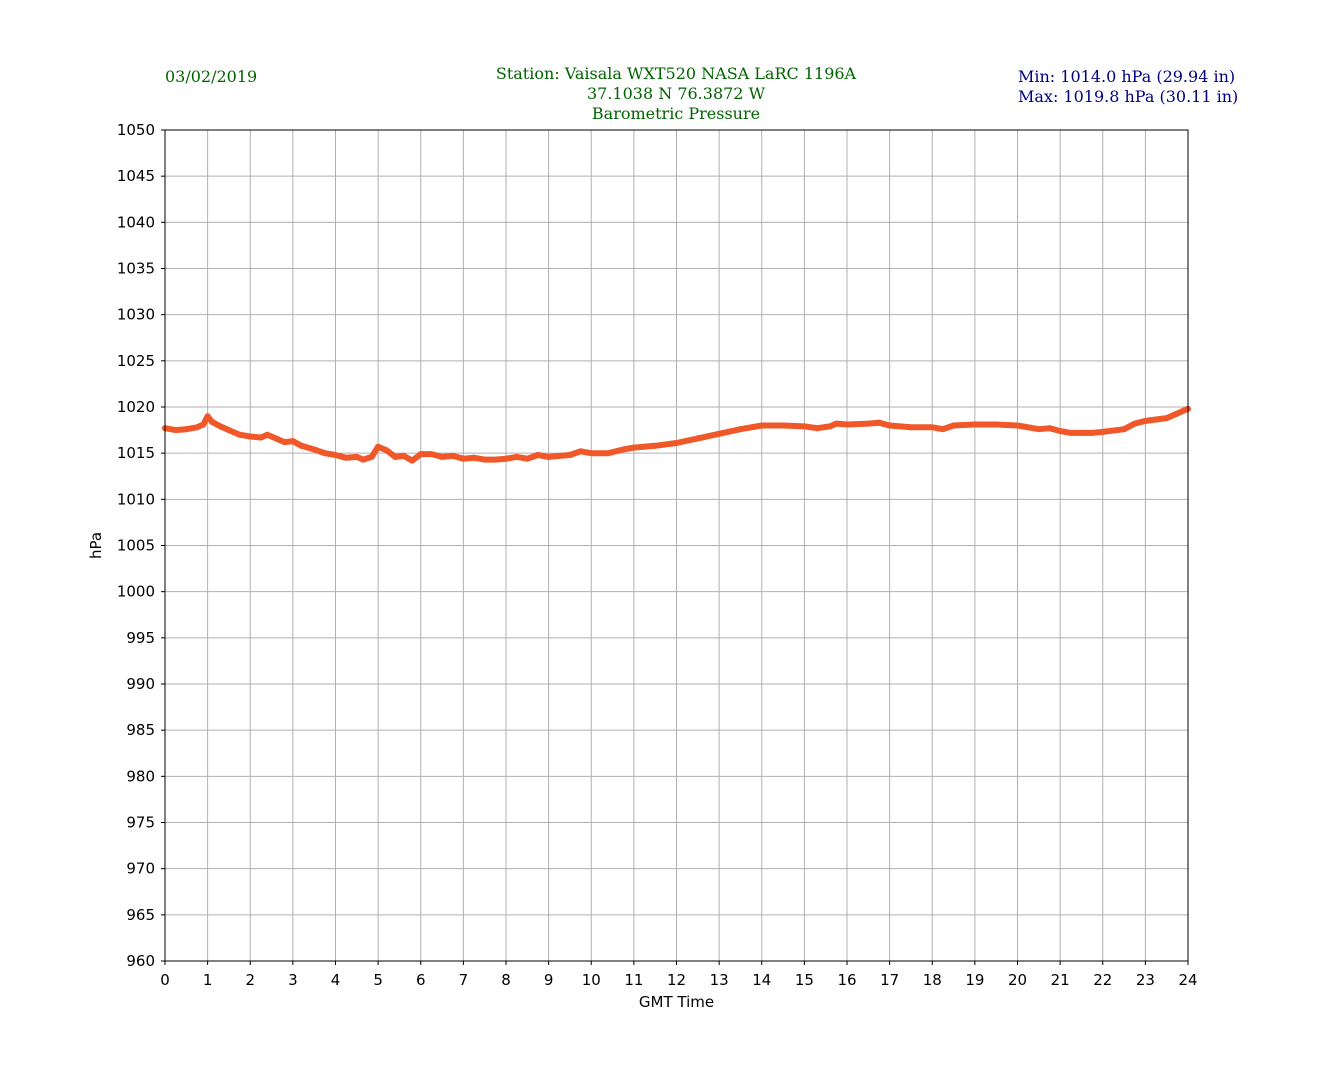  What do you see at coordinates (165, 980) in the screenshot?
I see `x-tick-label: 0` at bounding box center [165, 980].